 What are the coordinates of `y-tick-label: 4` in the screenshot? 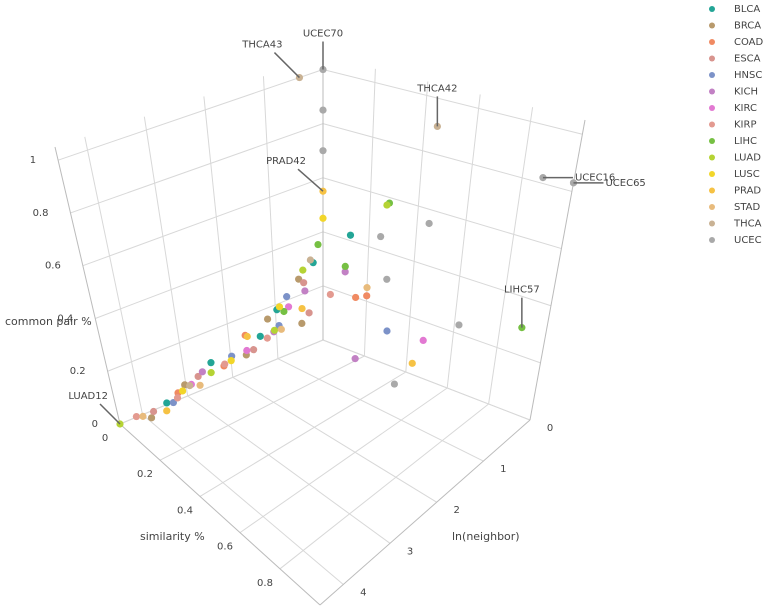 It's located at (363, 592).